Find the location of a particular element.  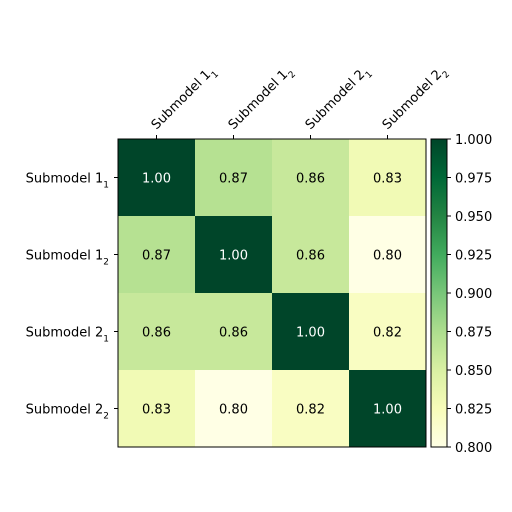

y-tick-label: Submodel 12 is located at coordinates (67, 258).